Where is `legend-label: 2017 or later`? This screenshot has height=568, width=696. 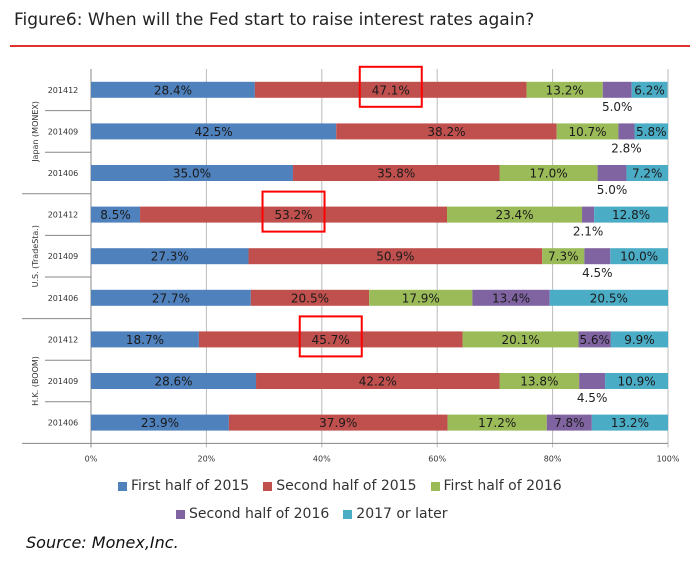
legend-label: 2017 or later is located at coordinates (402, 514).